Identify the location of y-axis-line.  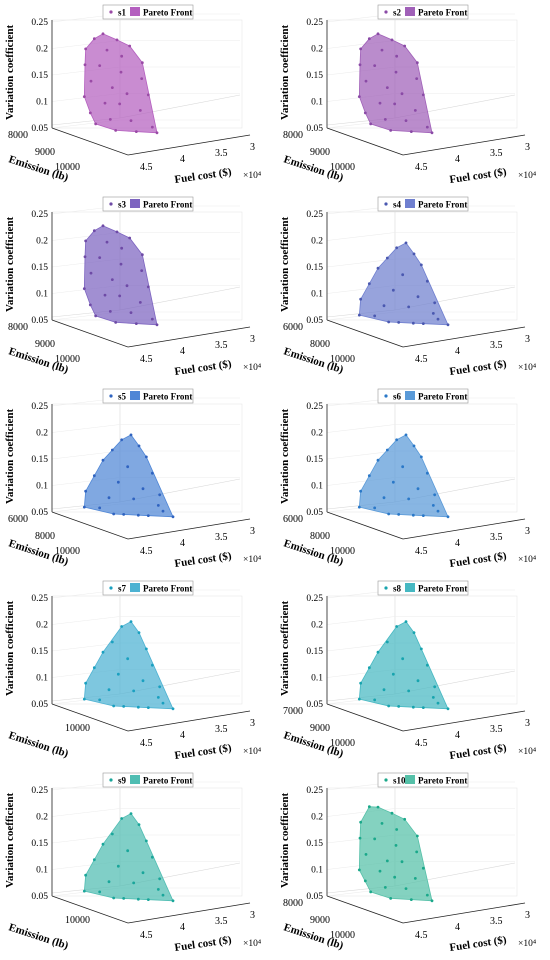
(365, 525).